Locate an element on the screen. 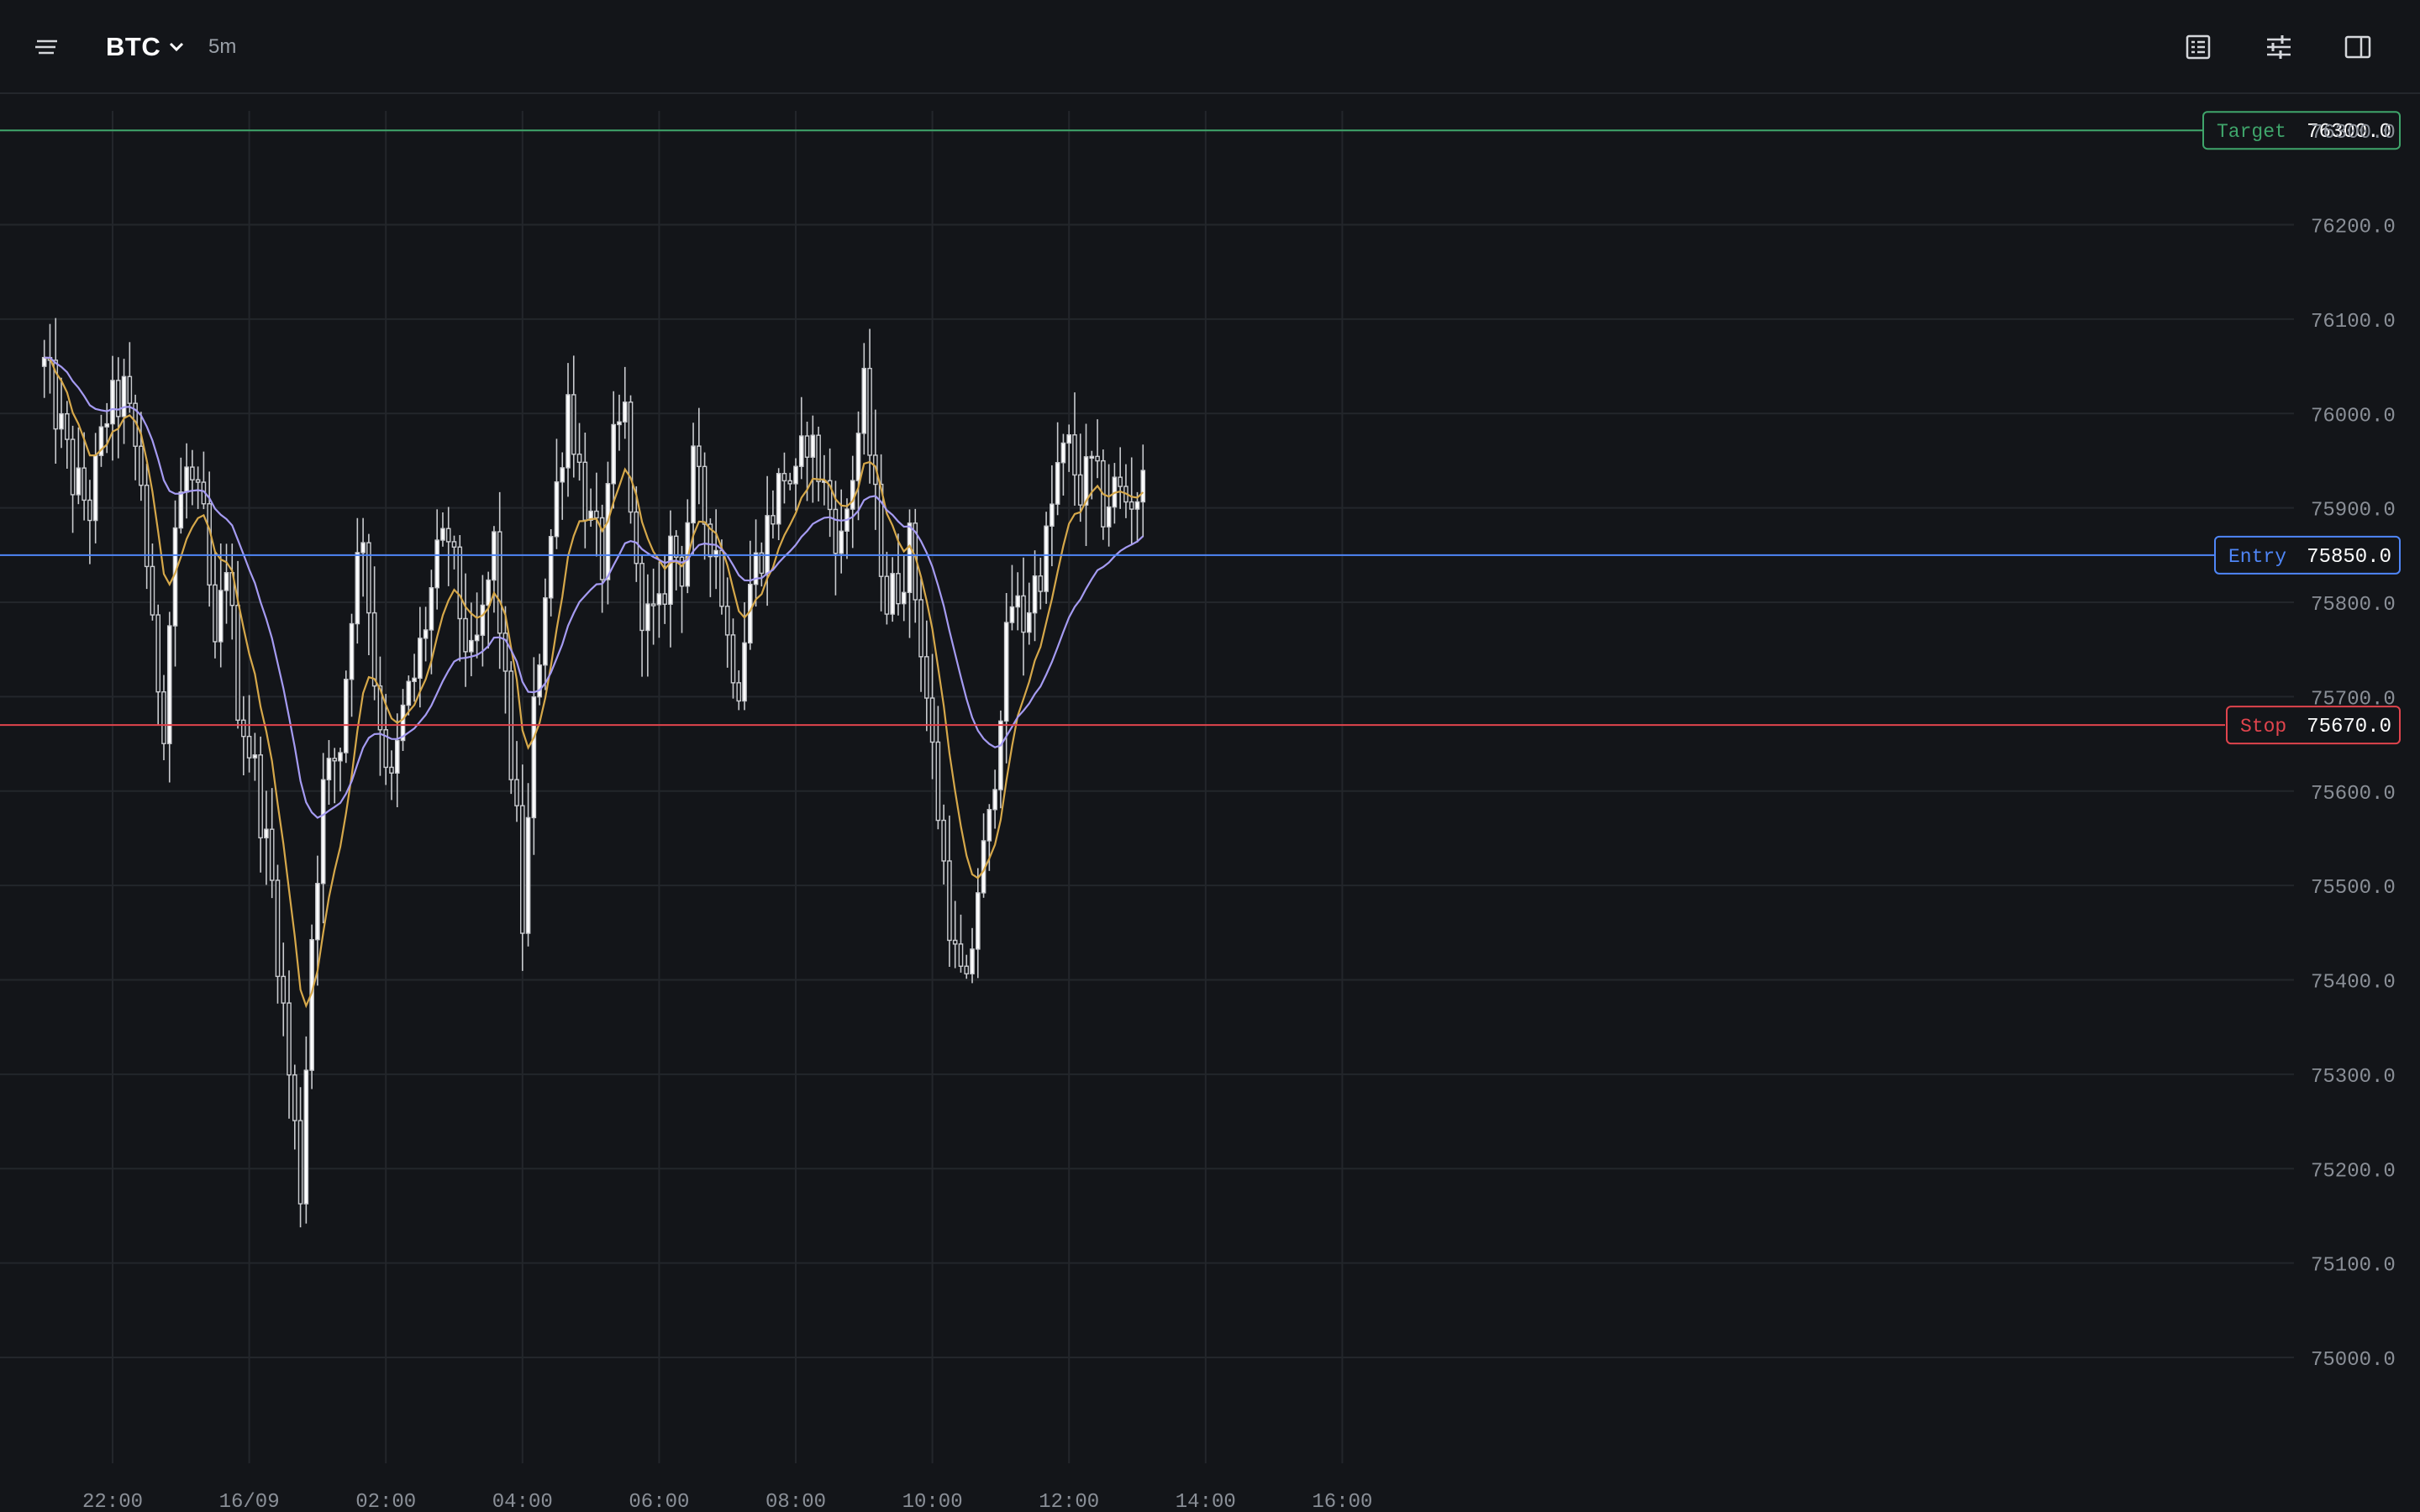 This screenshot has height=1512, width=2420. x-tick-label: 02:00 is located at coordinates (385, 1501).